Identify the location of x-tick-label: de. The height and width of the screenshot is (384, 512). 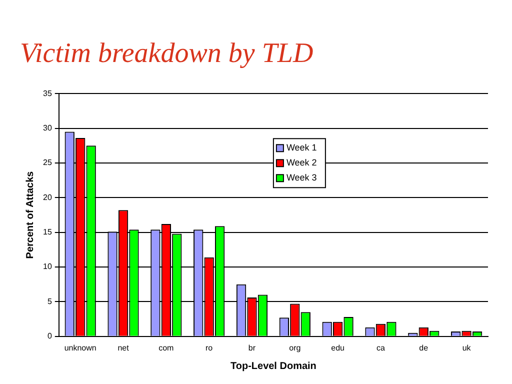
(424, 347).